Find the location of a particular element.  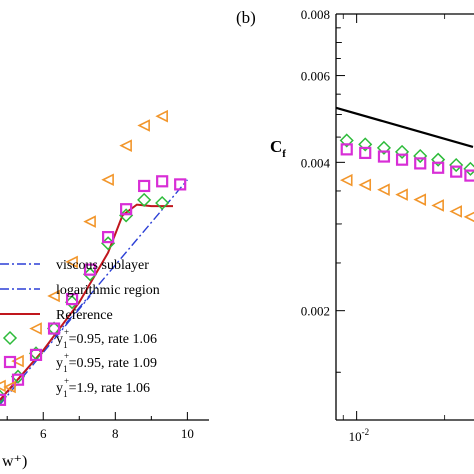

y-tick-label: 0.004 is located at coordinates (316, 162).